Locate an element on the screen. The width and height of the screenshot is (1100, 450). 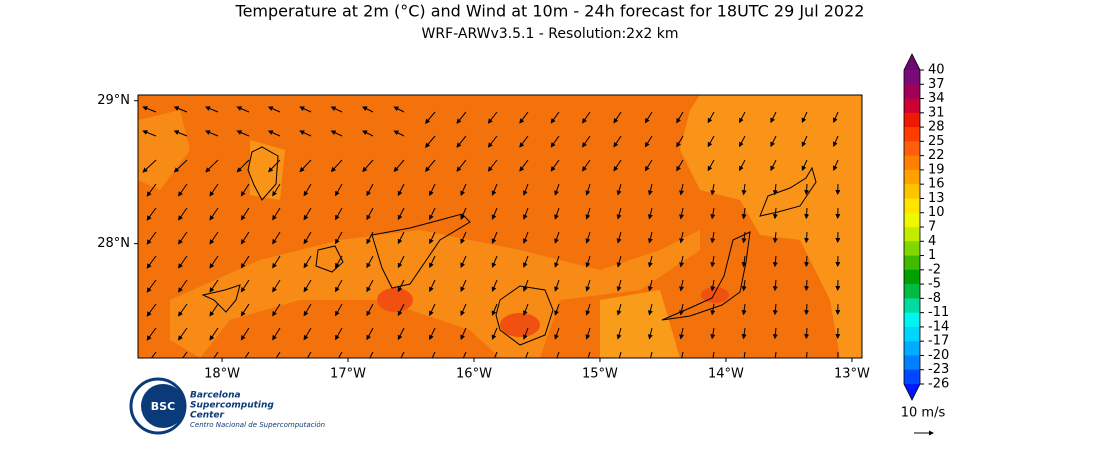
logo-abbr: BSC is located at coordinates (163, 406).